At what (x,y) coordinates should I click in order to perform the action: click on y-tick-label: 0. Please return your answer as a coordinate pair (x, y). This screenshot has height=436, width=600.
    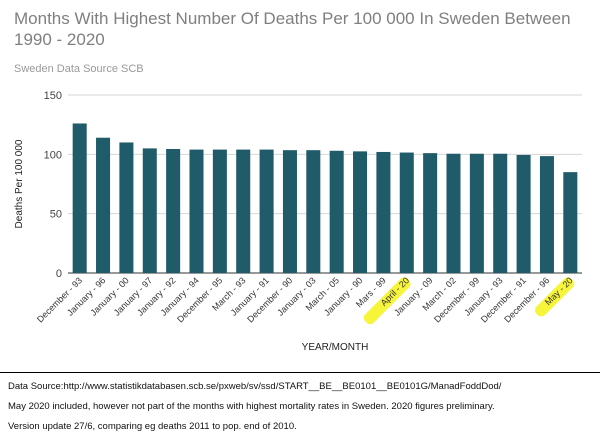
    Looking at the image, I should click on (59, 274).